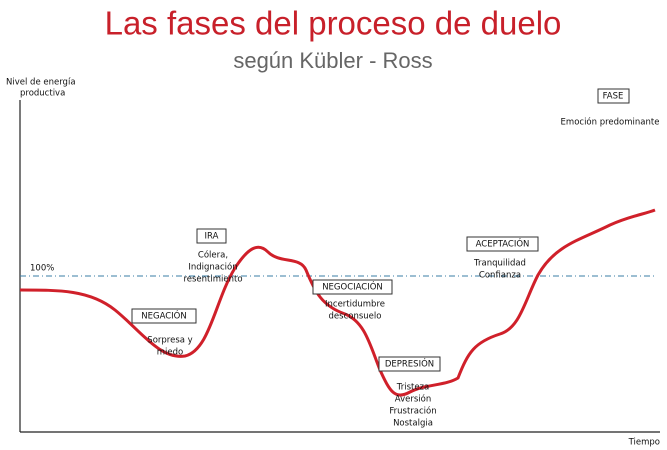 Image resolution: width=667 pixels, height=450 pixels. What do you see at coordinates (610, 122) in the screenshot?
I see `key-emotion: Emoción predominante` at bounding box center [610, 122].